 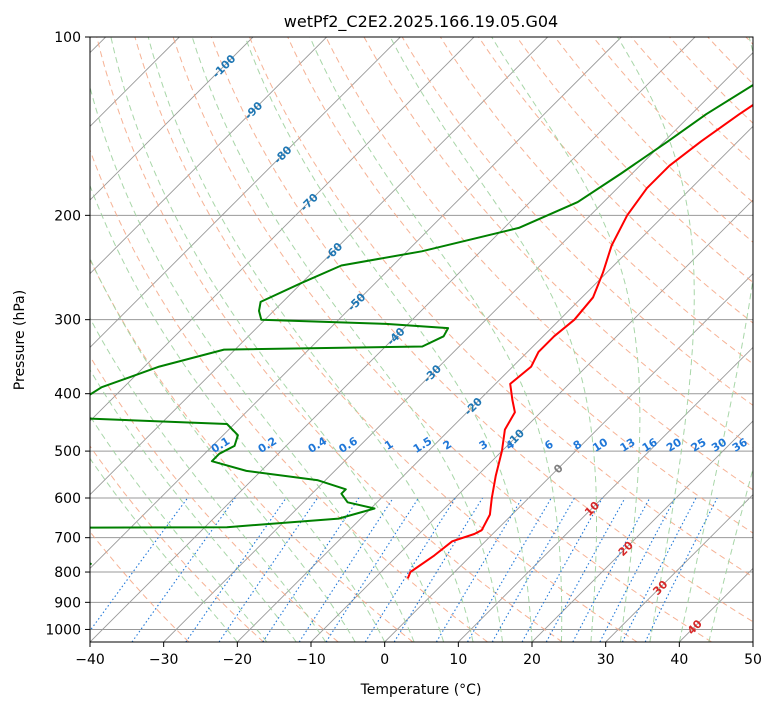 What do you see at coordinates (311, 660) in the screenshot?
I see `x-tick-label: −10` at bounding box center [311, 660].